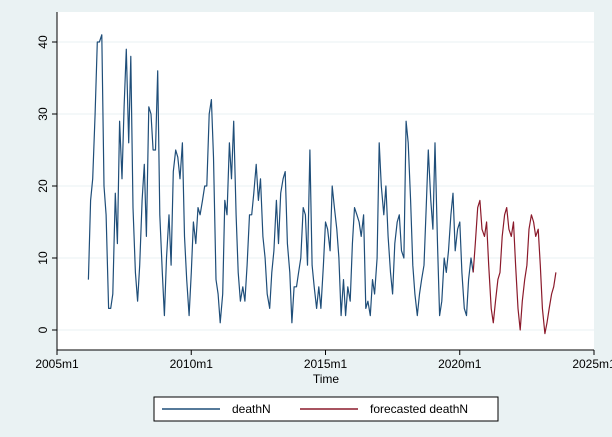  What do you see at coordinates (326, 364) in the screenshot?
I see `x-tick-label: 2015m1` at bounding box center [326, 364].